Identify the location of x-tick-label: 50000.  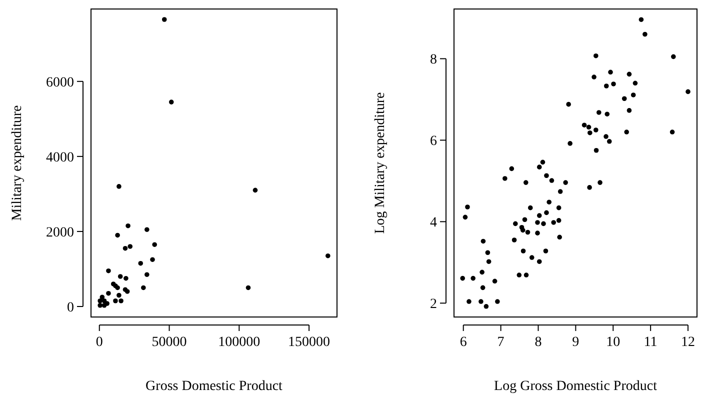
(169, 342).